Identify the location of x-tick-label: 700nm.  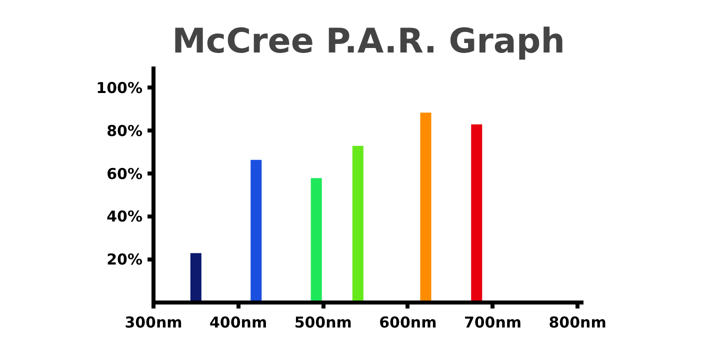
(493, 323).